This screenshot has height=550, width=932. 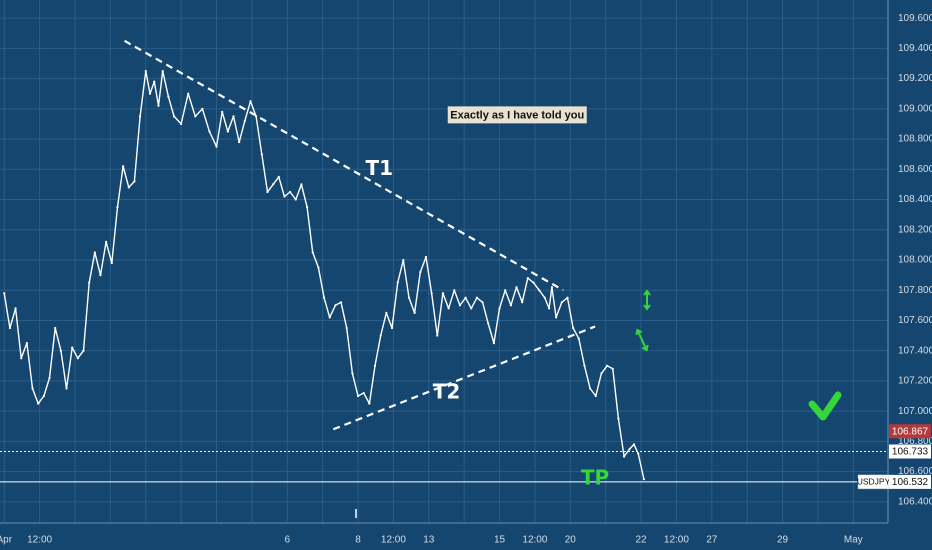 What do you see at coordinates (915, 229) in the screenshot?
I see `price-tick: 108.200` at bounding box center [915, 229].